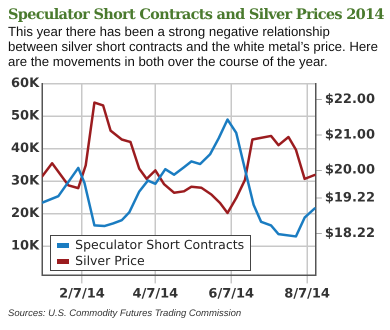 This screenshot has width=390, height=330. Describe the element at coordinates (193, 46) in the screenshot. I see `chart-subtitle: This year there has been a strong negative relationship between silver short contracts and the white metal’s price. Here are the movements in both over the course of the year.` at that location.